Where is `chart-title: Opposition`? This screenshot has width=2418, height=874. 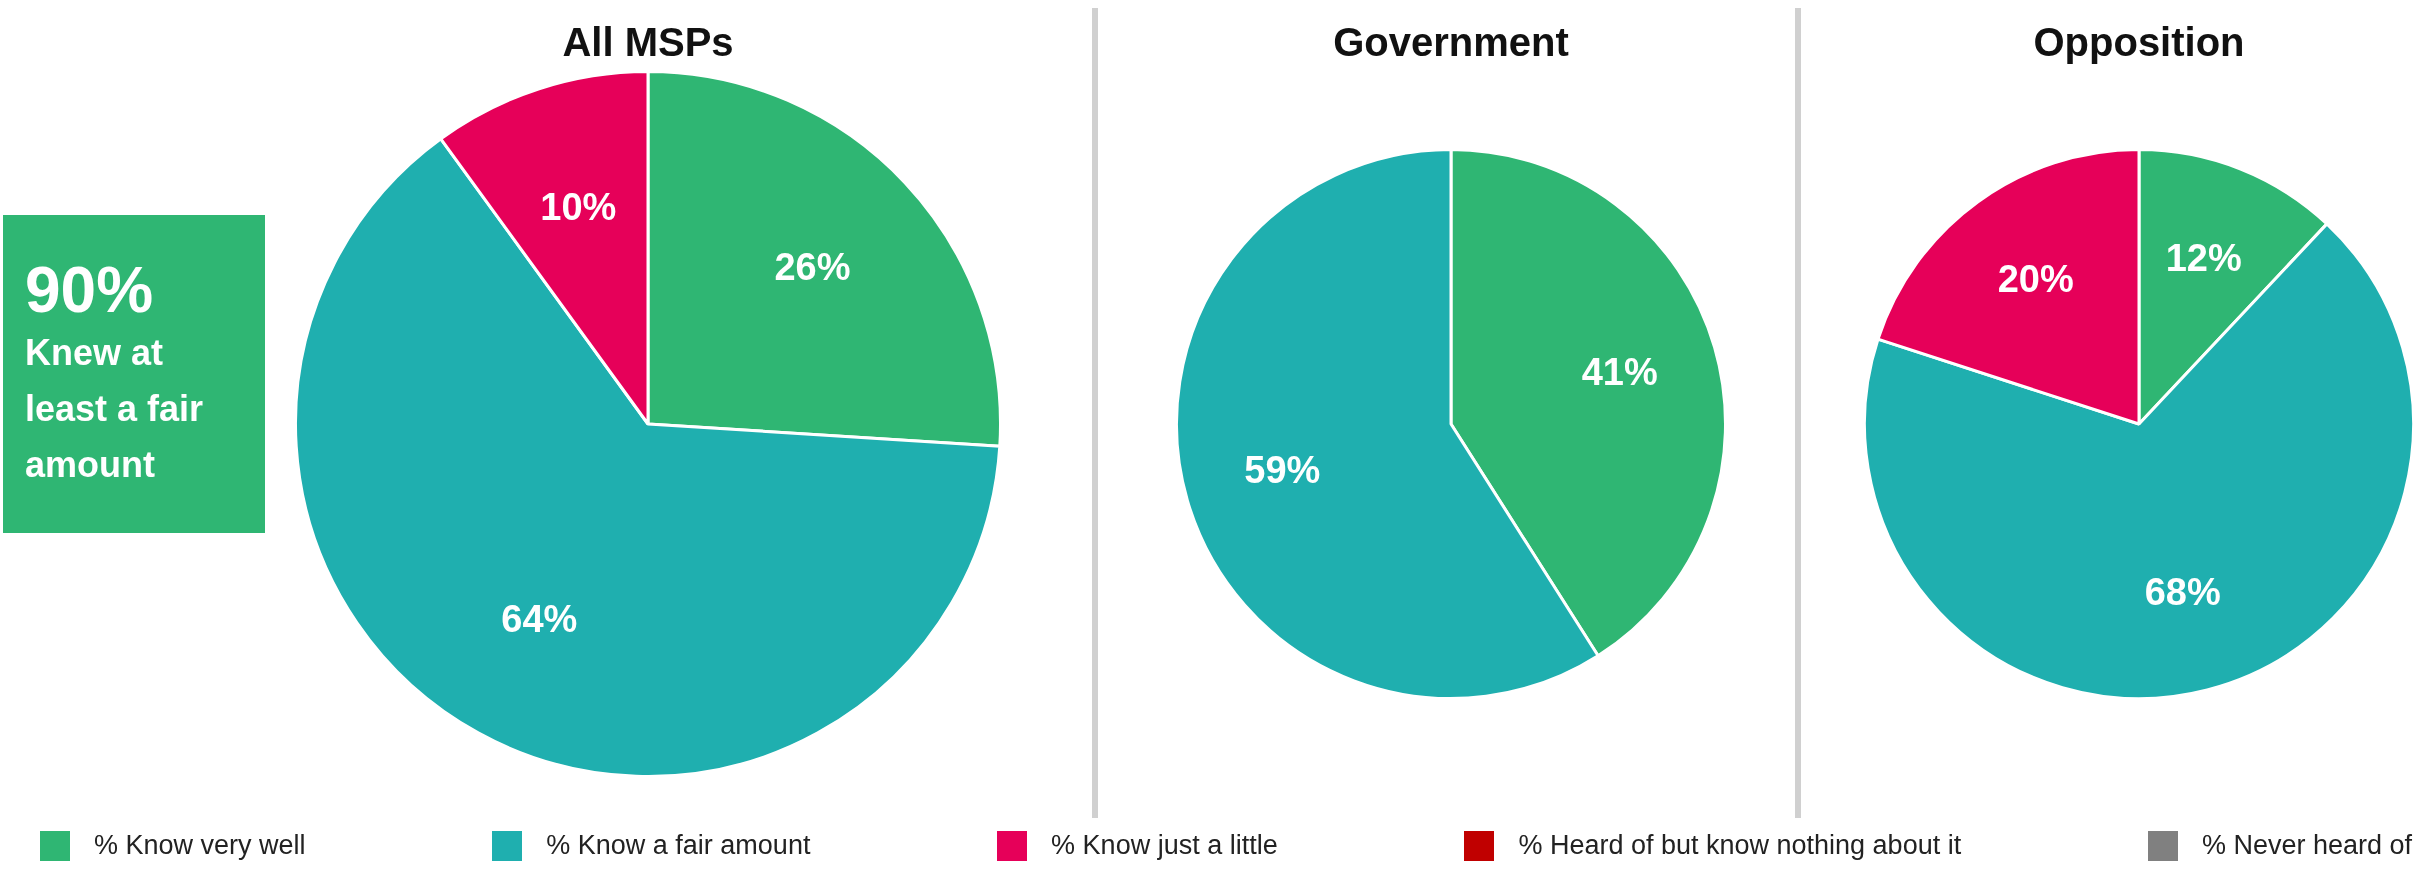 chart-title: Opposition is located at coordinates (2139, 42).